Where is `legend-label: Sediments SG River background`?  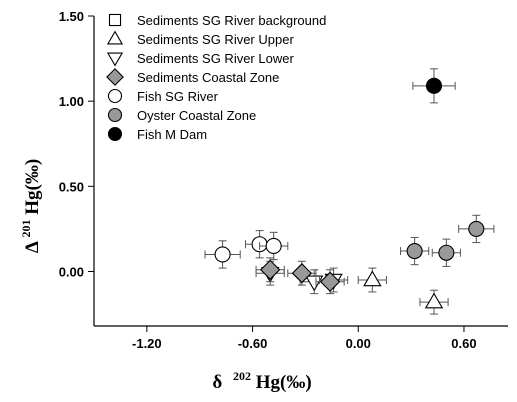
legend-label: Sediments SG River background is located at coordinates (231, 20).